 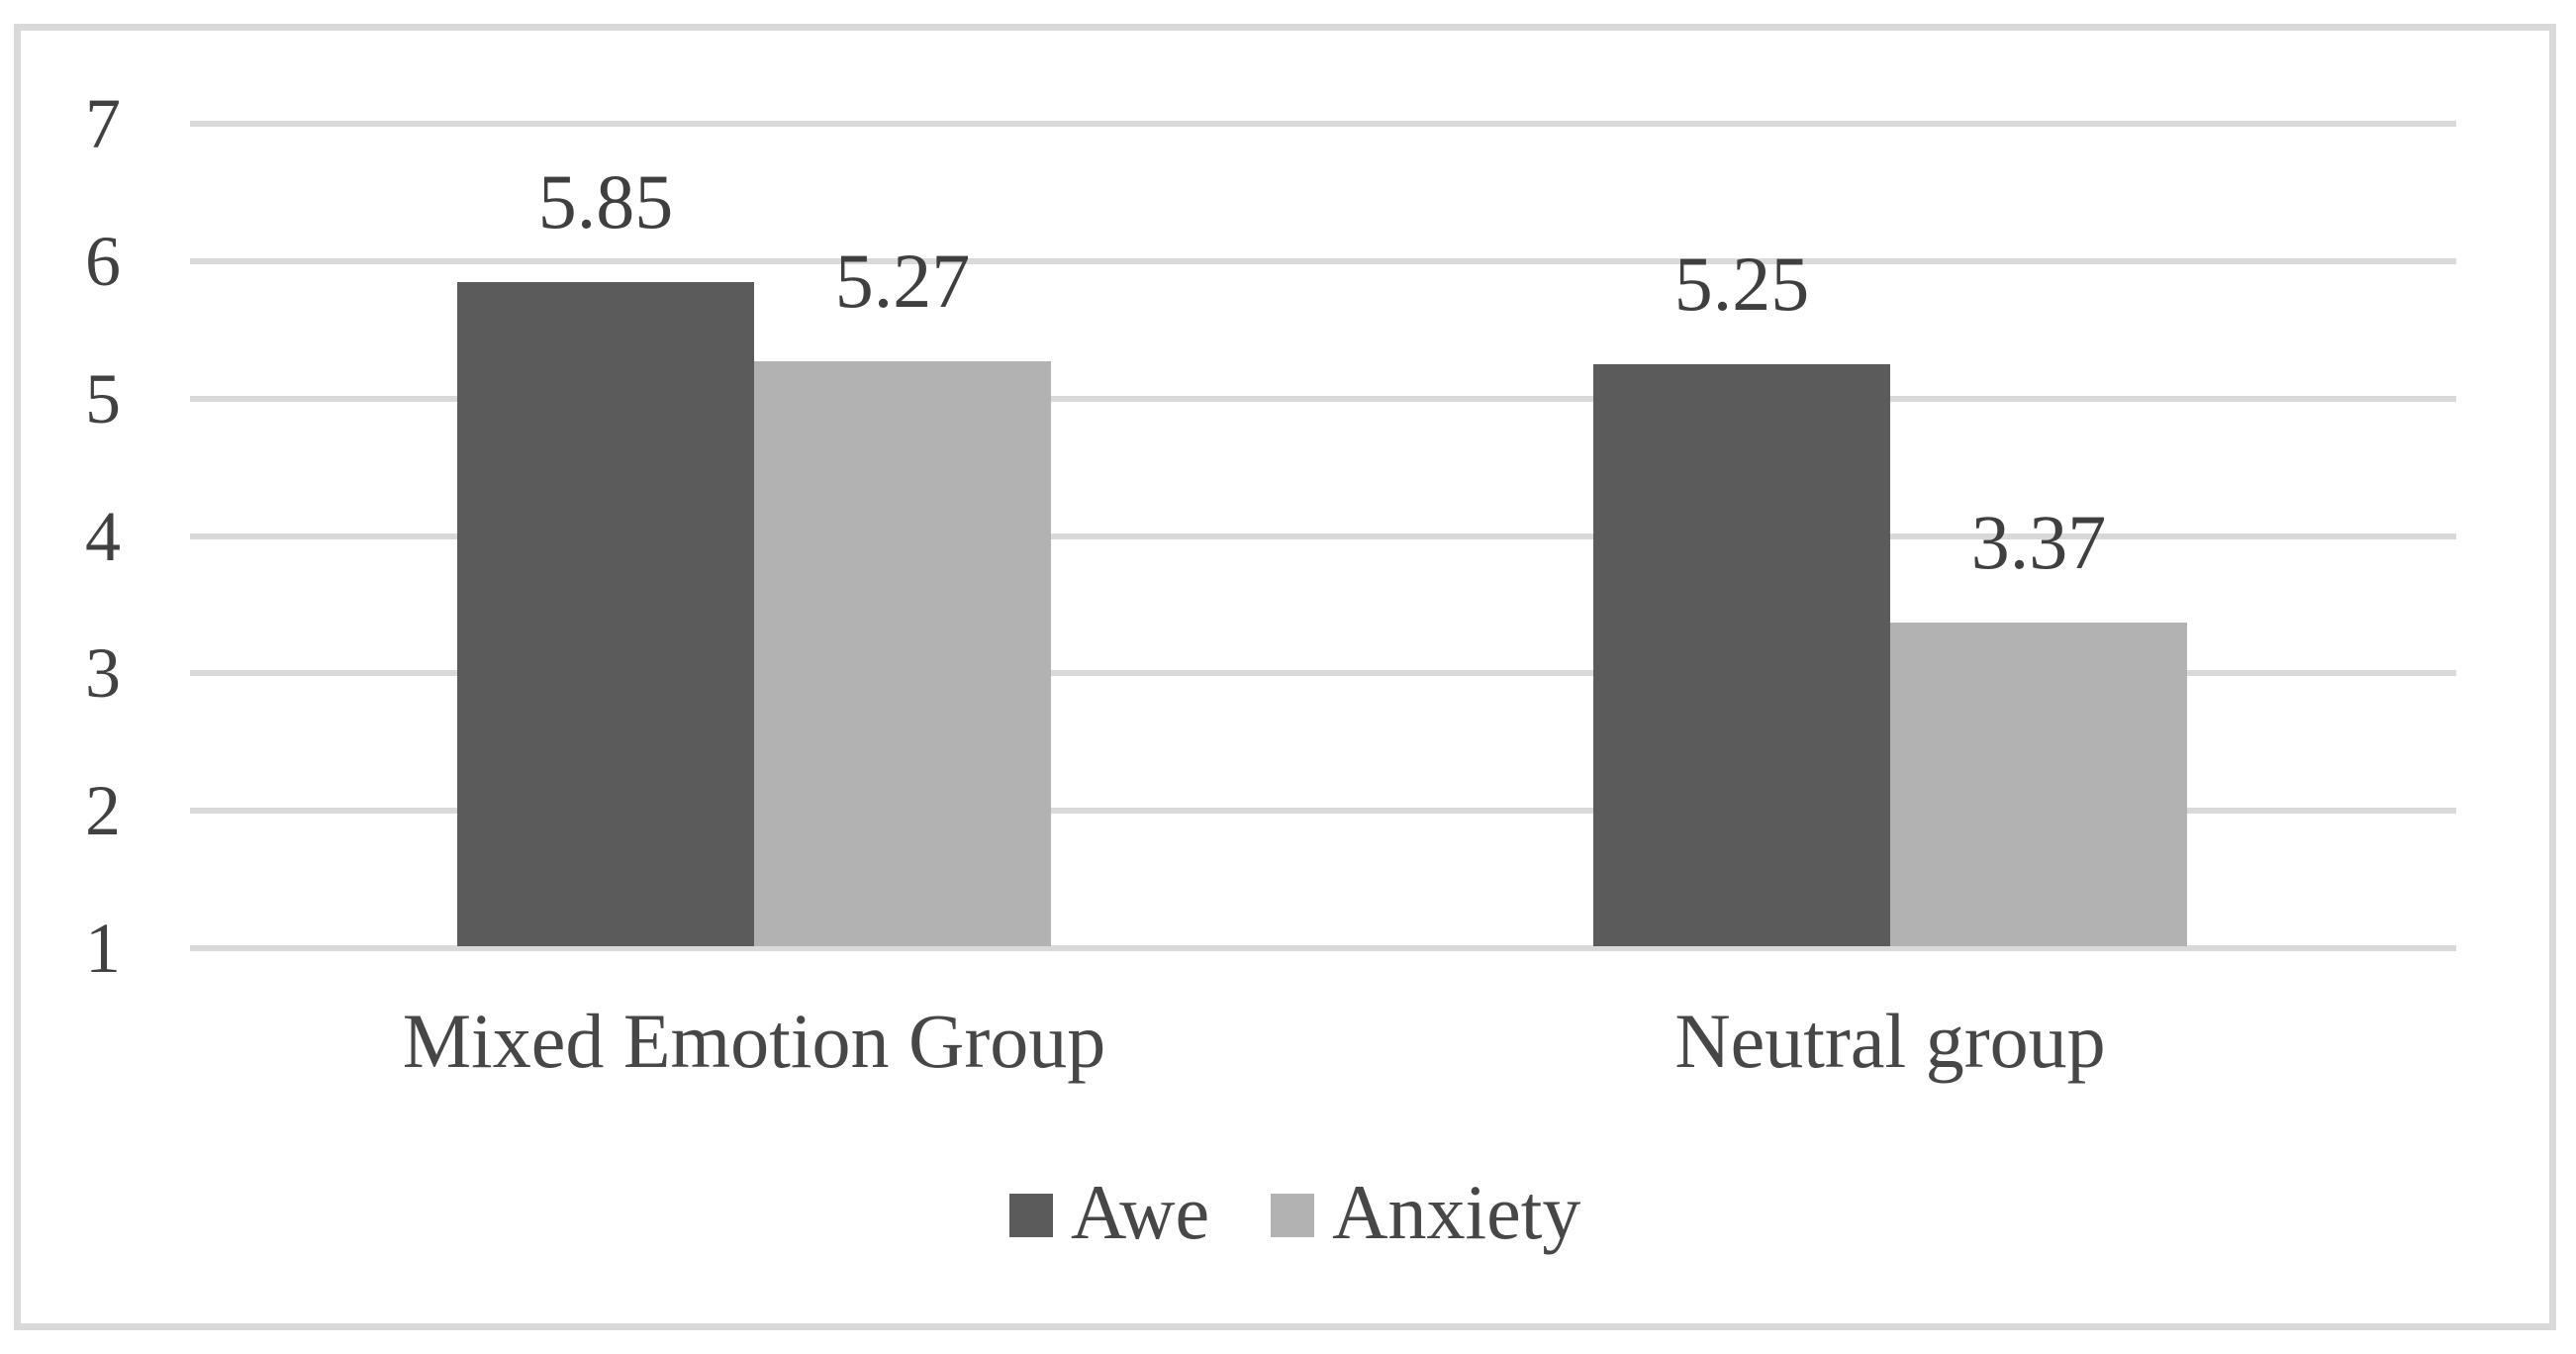 What do you see at coordinates (605, 614) in the screenshot?
I see `bar-awe-mixed-emotion-group` at bounding box center [605, 614].